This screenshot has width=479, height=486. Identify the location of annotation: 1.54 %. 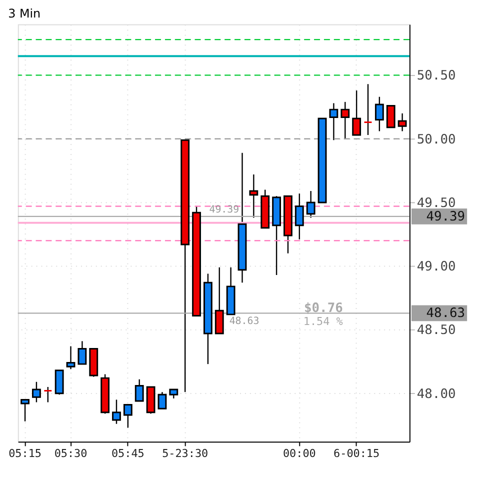
(323, 321).